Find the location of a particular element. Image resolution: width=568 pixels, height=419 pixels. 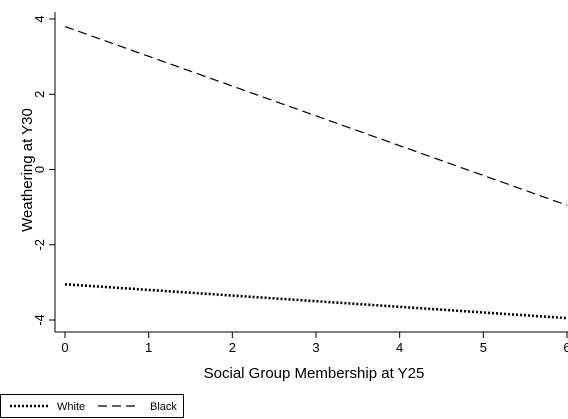

y-tick-label: 2 is located at coordinates (39, 94).